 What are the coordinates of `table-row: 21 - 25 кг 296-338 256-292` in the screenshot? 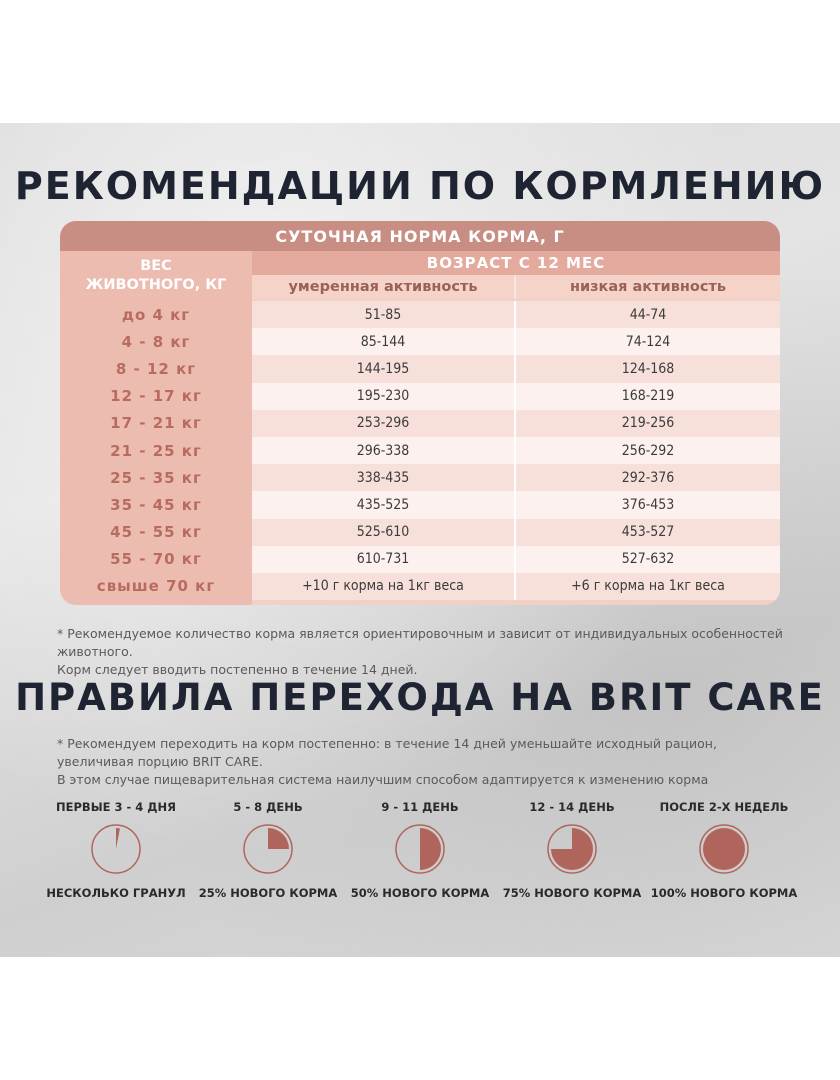 It's located at (420, 450).